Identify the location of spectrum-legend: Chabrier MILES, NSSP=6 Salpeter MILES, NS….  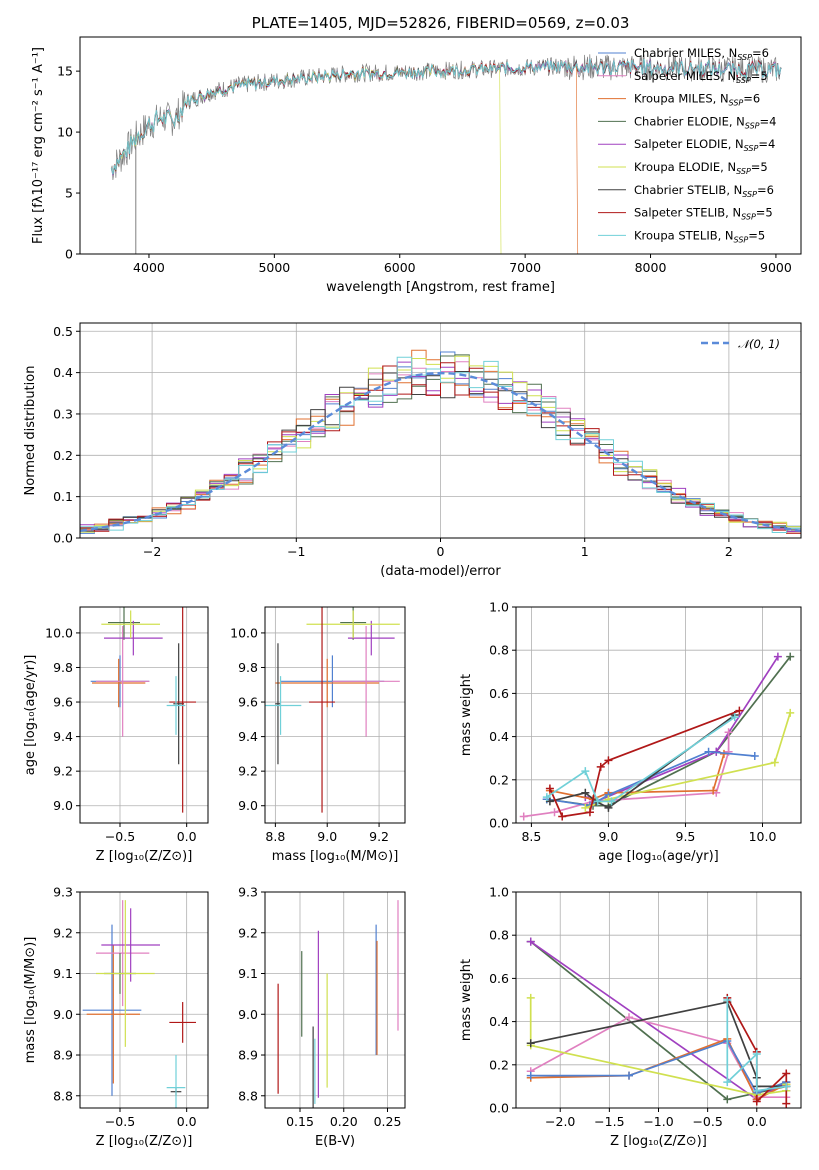
(687, 145).